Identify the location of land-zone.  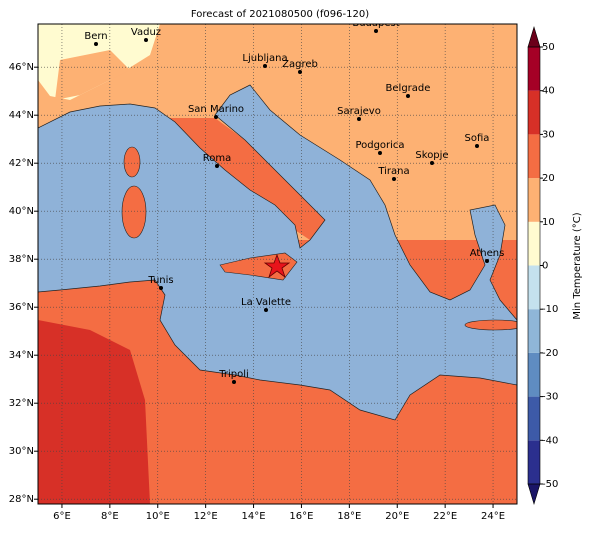
(92, 75).